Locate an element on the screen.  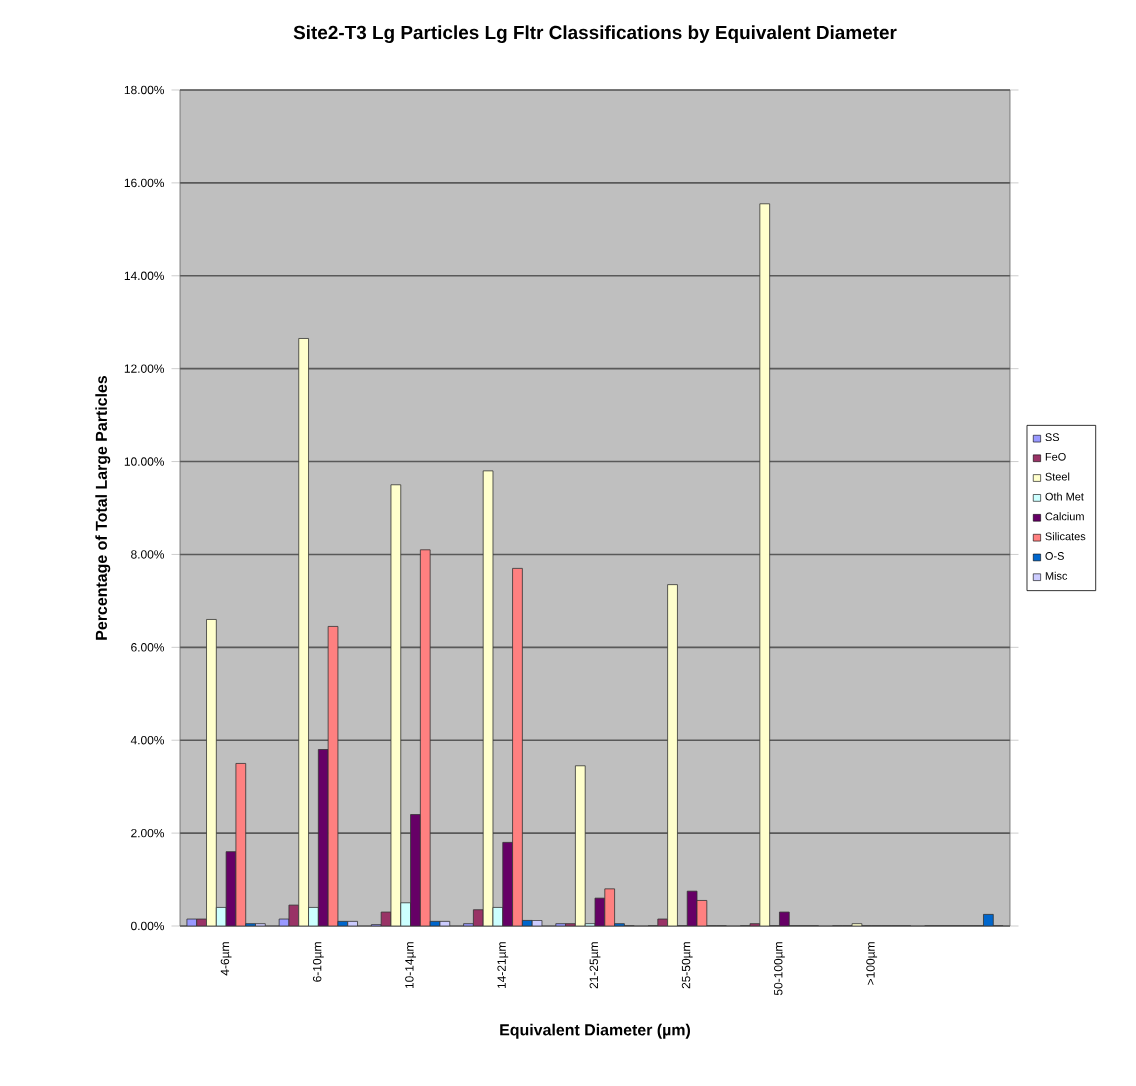
chart-title: Site2-T3 Lg Particles Lg Fltr Classifications by Equivalent Diameter is located at coordinates (595, 34).